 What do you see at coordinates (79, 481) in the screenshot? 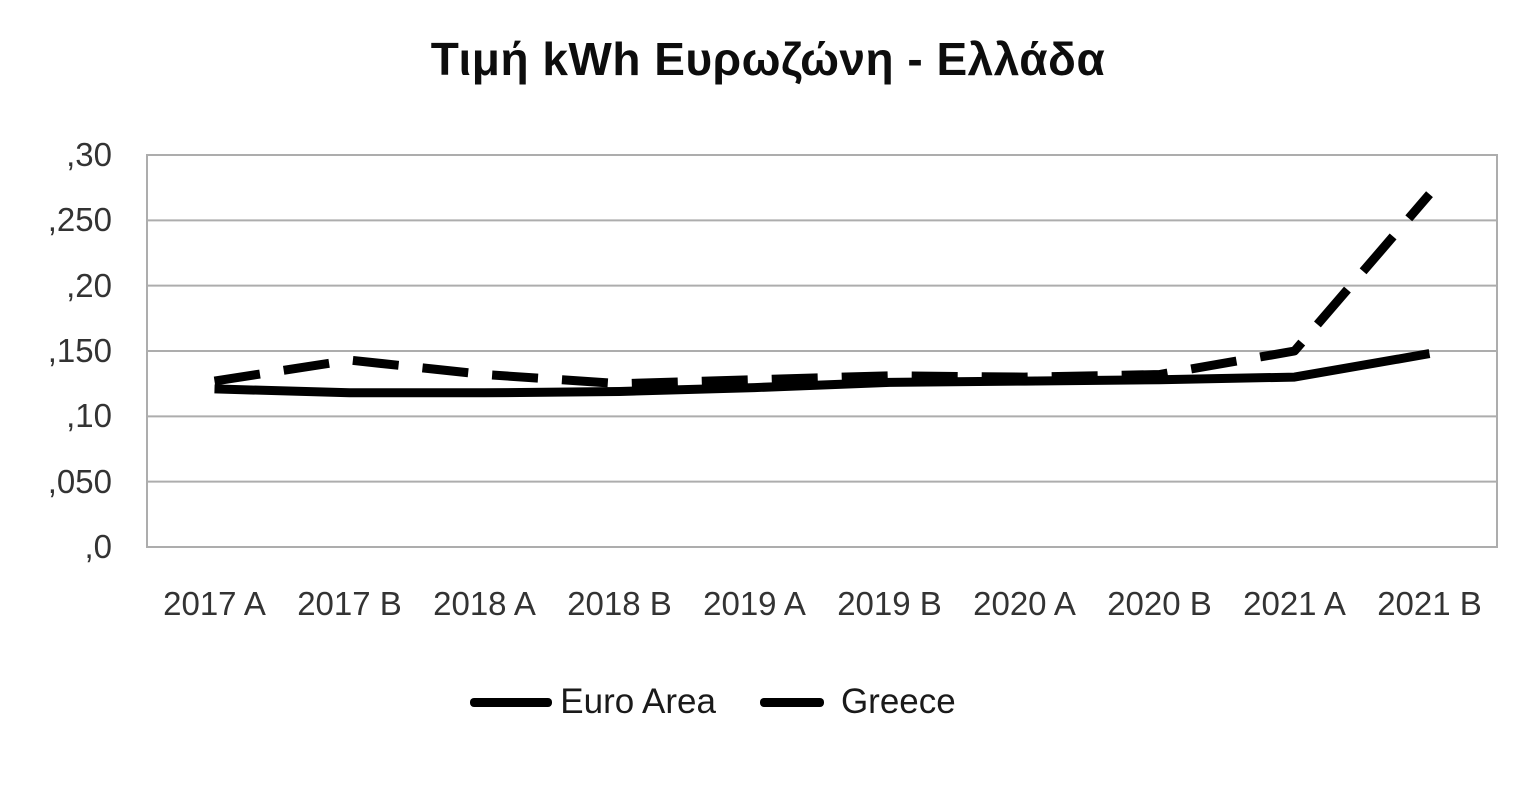
I see `y-tick-label: ,050` at bounding box center [79, 481].